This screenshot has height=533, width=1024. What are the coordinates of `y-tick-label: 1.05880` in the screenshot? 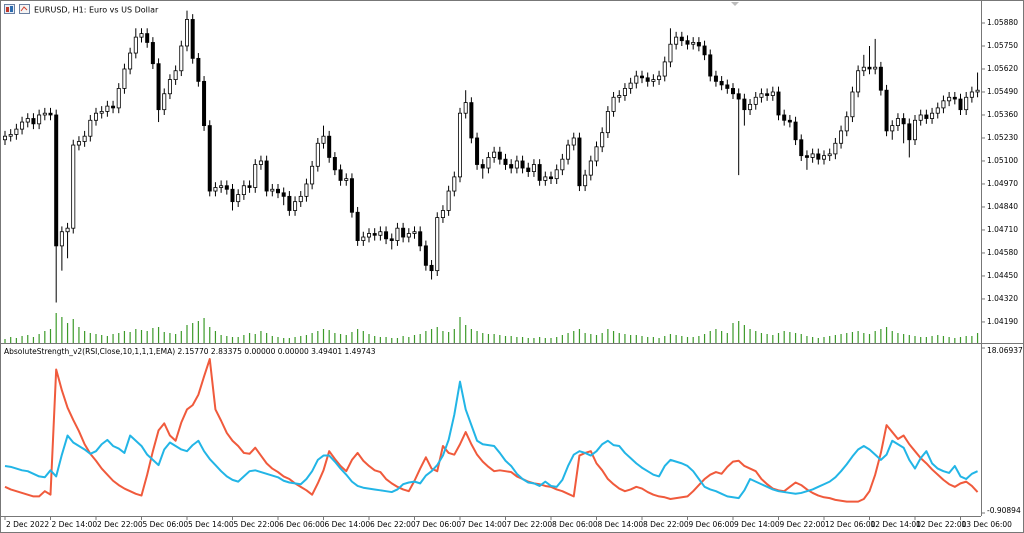 It's located at (1002, 22).